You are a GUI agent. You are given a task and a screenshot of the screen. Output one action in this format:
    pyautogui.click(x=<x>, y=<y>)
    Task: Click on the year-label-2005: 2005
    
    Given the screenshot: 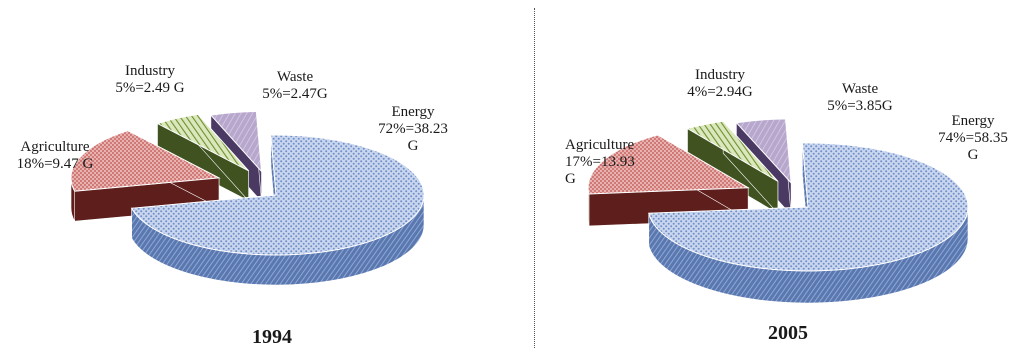 What is the action you would take?
    pyautogui.click(x=788, y=333)
    